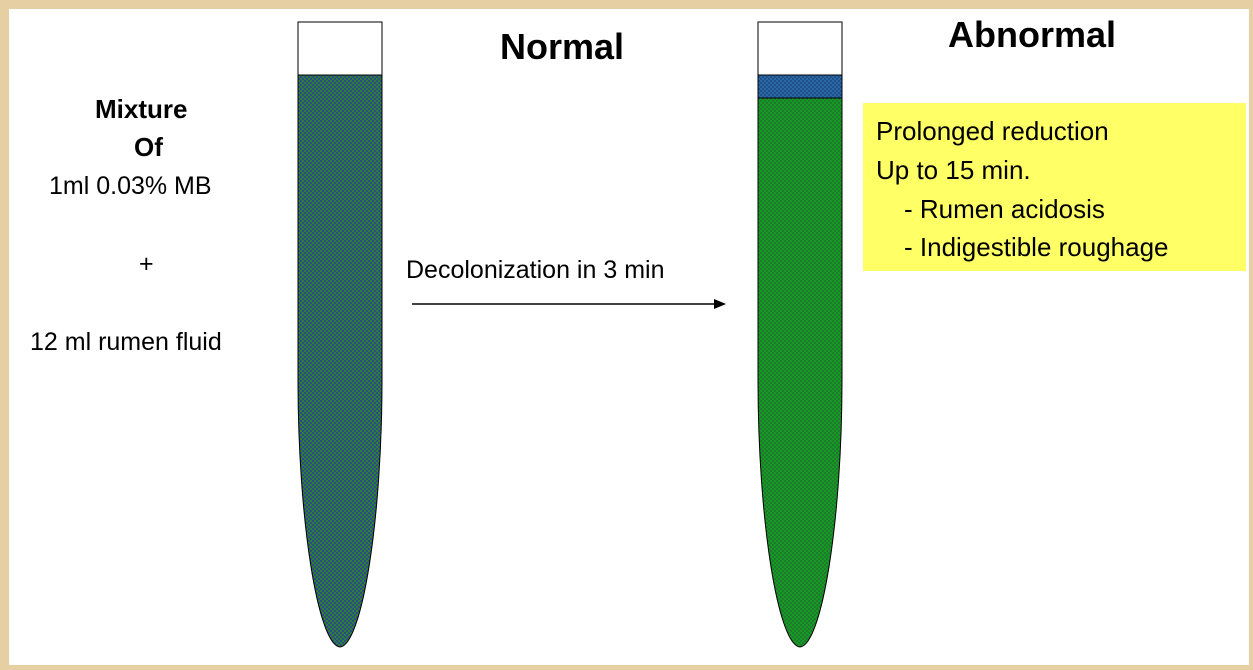 This screenshot has width=1253, height=670. I want to click on normal-title: Normal, so click(562, 46).